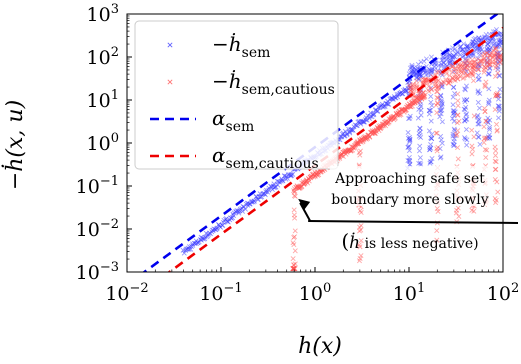  What do you see at coordinates (97, 229) in the screenshot?
I see `y-tick-label: 10⁻²` at bounding box center [97, 229].